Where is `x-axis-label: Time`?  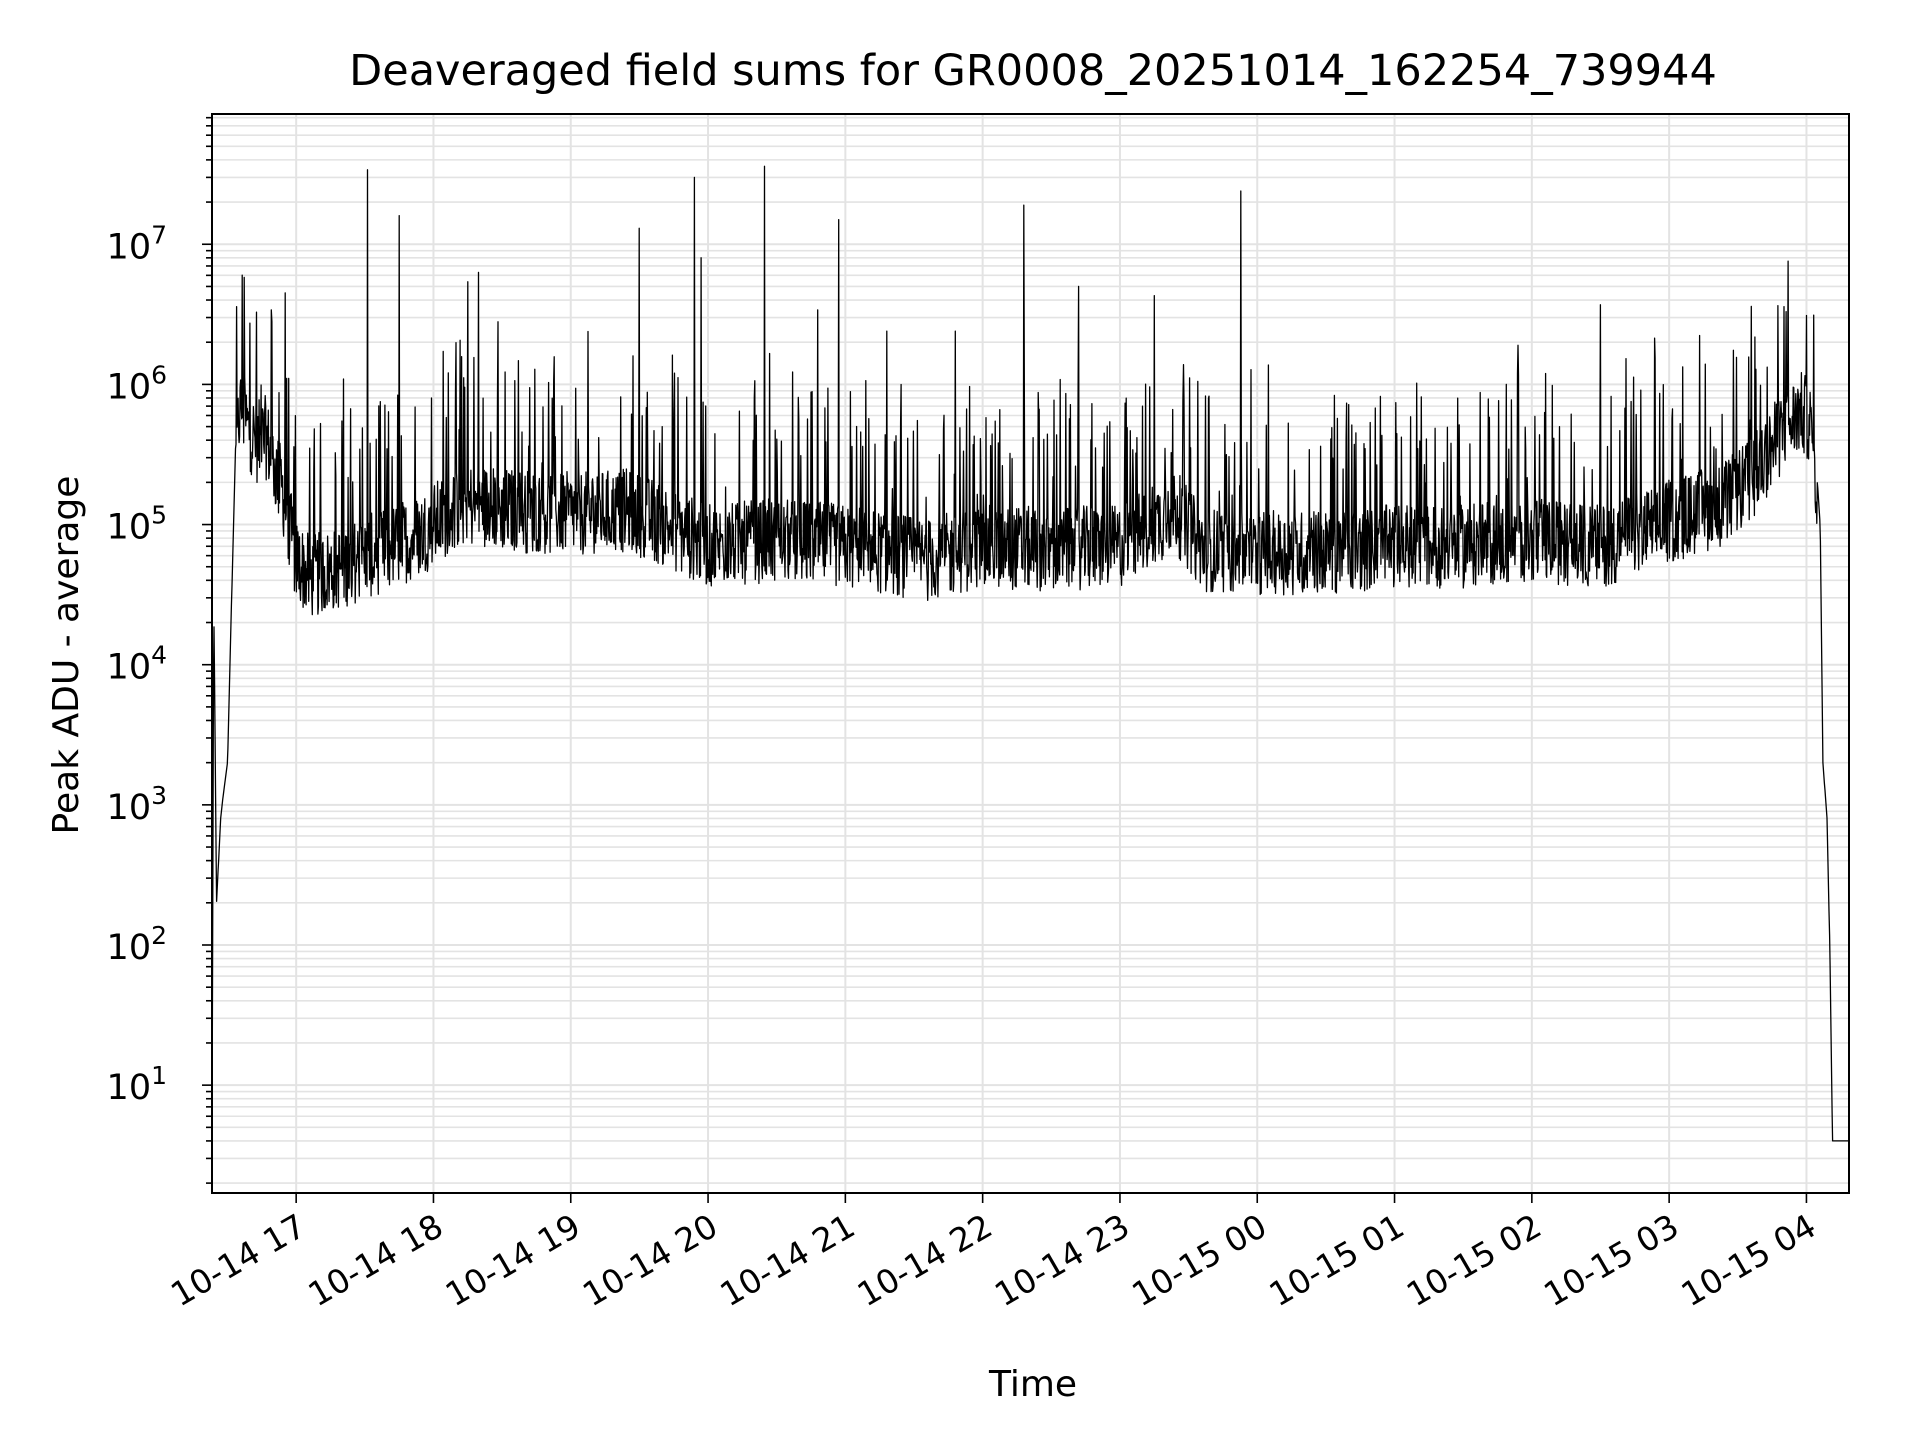
x-axis-label: Time is located at coordinates (1032, 1384).